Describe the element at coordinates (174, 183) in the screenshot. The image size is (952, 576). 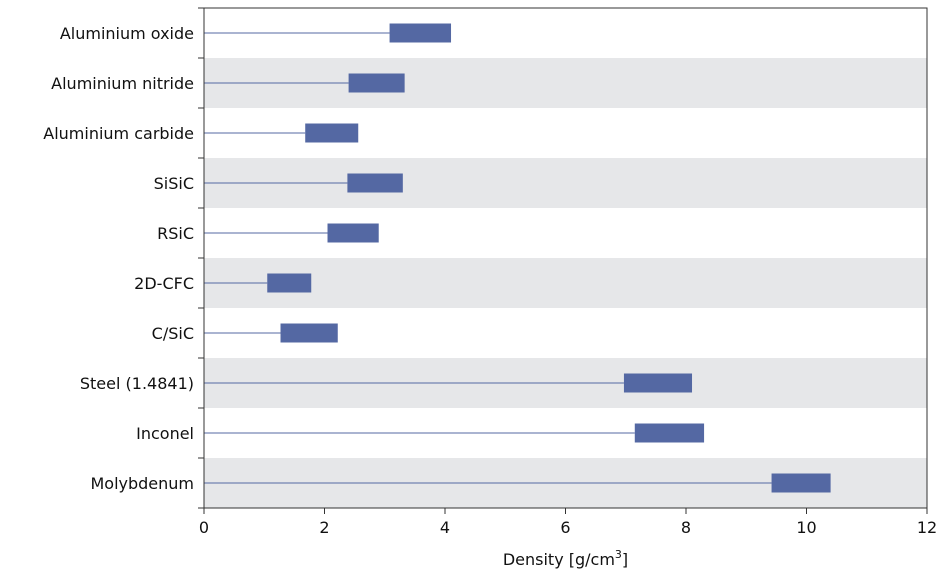
I see `category-label: SiSiC` at that location.